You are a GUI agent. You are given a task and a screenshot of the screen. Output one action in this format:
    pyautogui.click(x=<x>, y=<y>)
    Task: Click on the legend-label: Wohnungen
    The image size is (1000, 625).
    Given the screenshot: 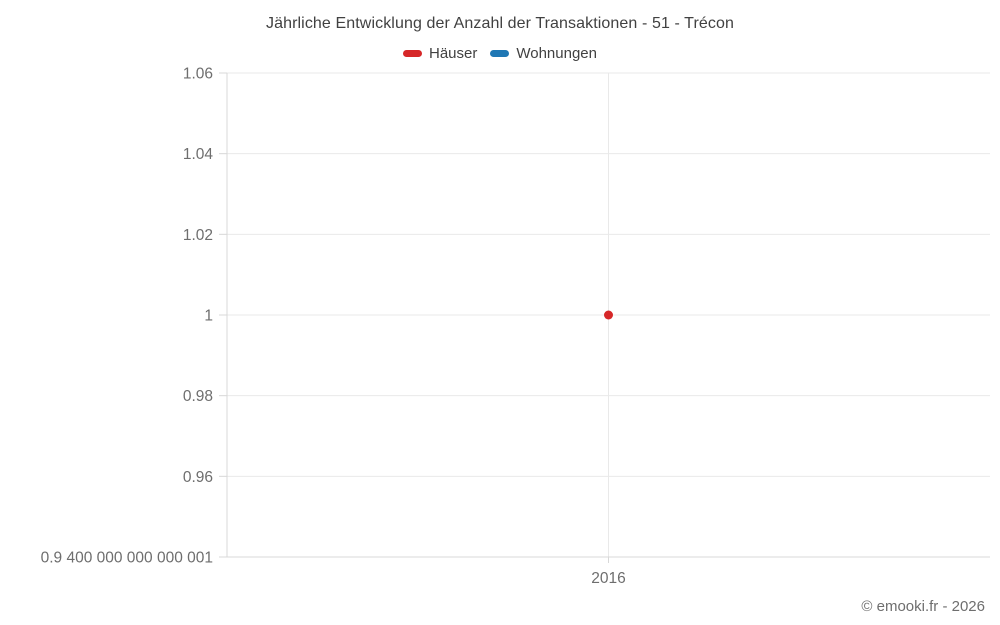 What is the action you would take?
    pyautogui.click(x=556, y=53)
    